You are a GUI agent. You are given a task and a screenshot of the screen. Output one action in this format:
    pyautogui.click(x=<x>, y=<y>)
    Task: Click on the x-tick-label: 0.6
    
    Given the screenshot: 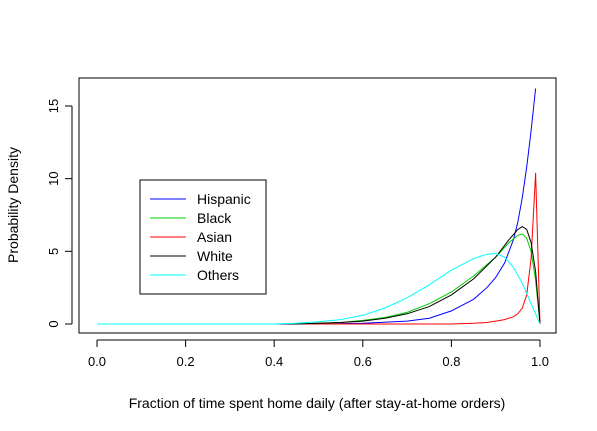 What is the action you would take?
    pyautogui.click(x=363, y=361)
    